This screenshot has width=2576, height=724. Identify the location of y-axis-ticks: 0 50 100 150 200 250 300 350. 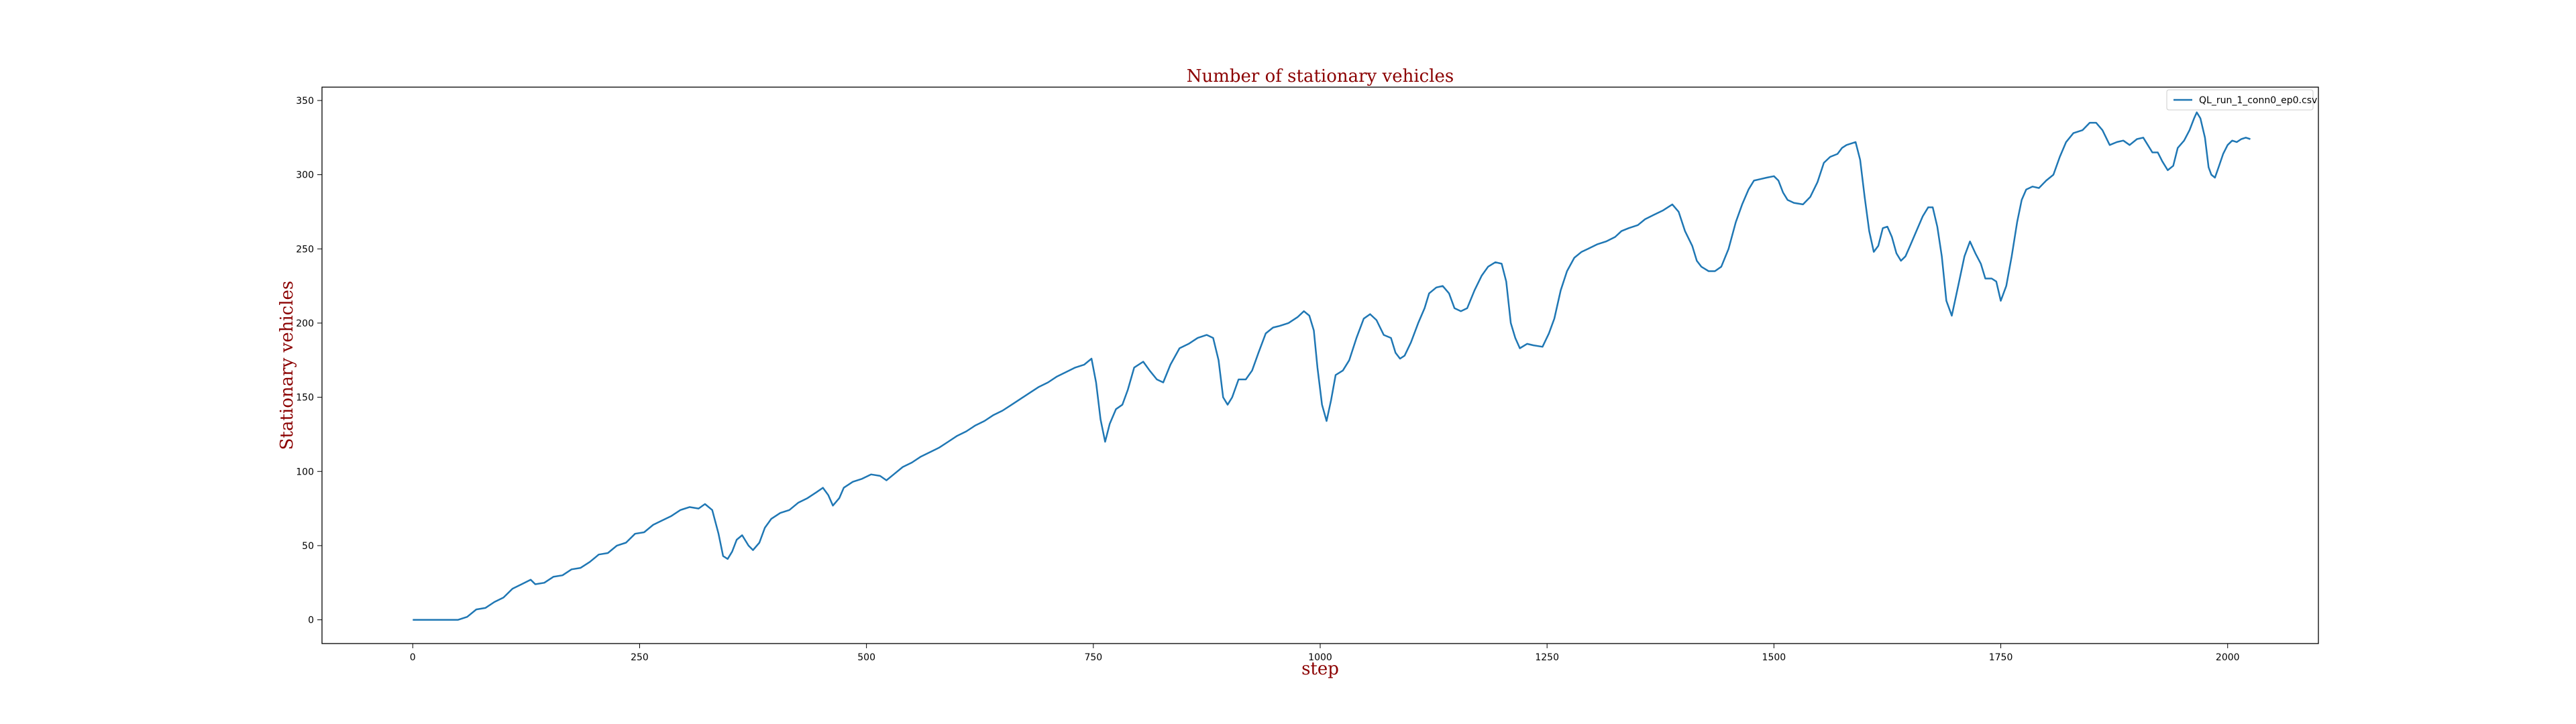
(309, 361).